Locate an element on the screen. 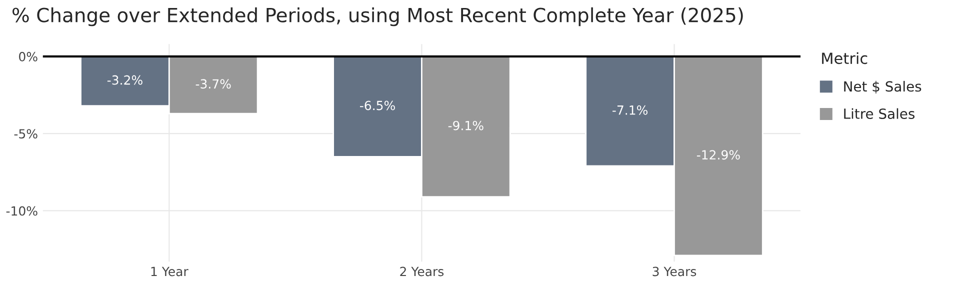 The width and height of the screenshot is (953, 294). y-tick-label: 0% is located at coordinates (28, 57).